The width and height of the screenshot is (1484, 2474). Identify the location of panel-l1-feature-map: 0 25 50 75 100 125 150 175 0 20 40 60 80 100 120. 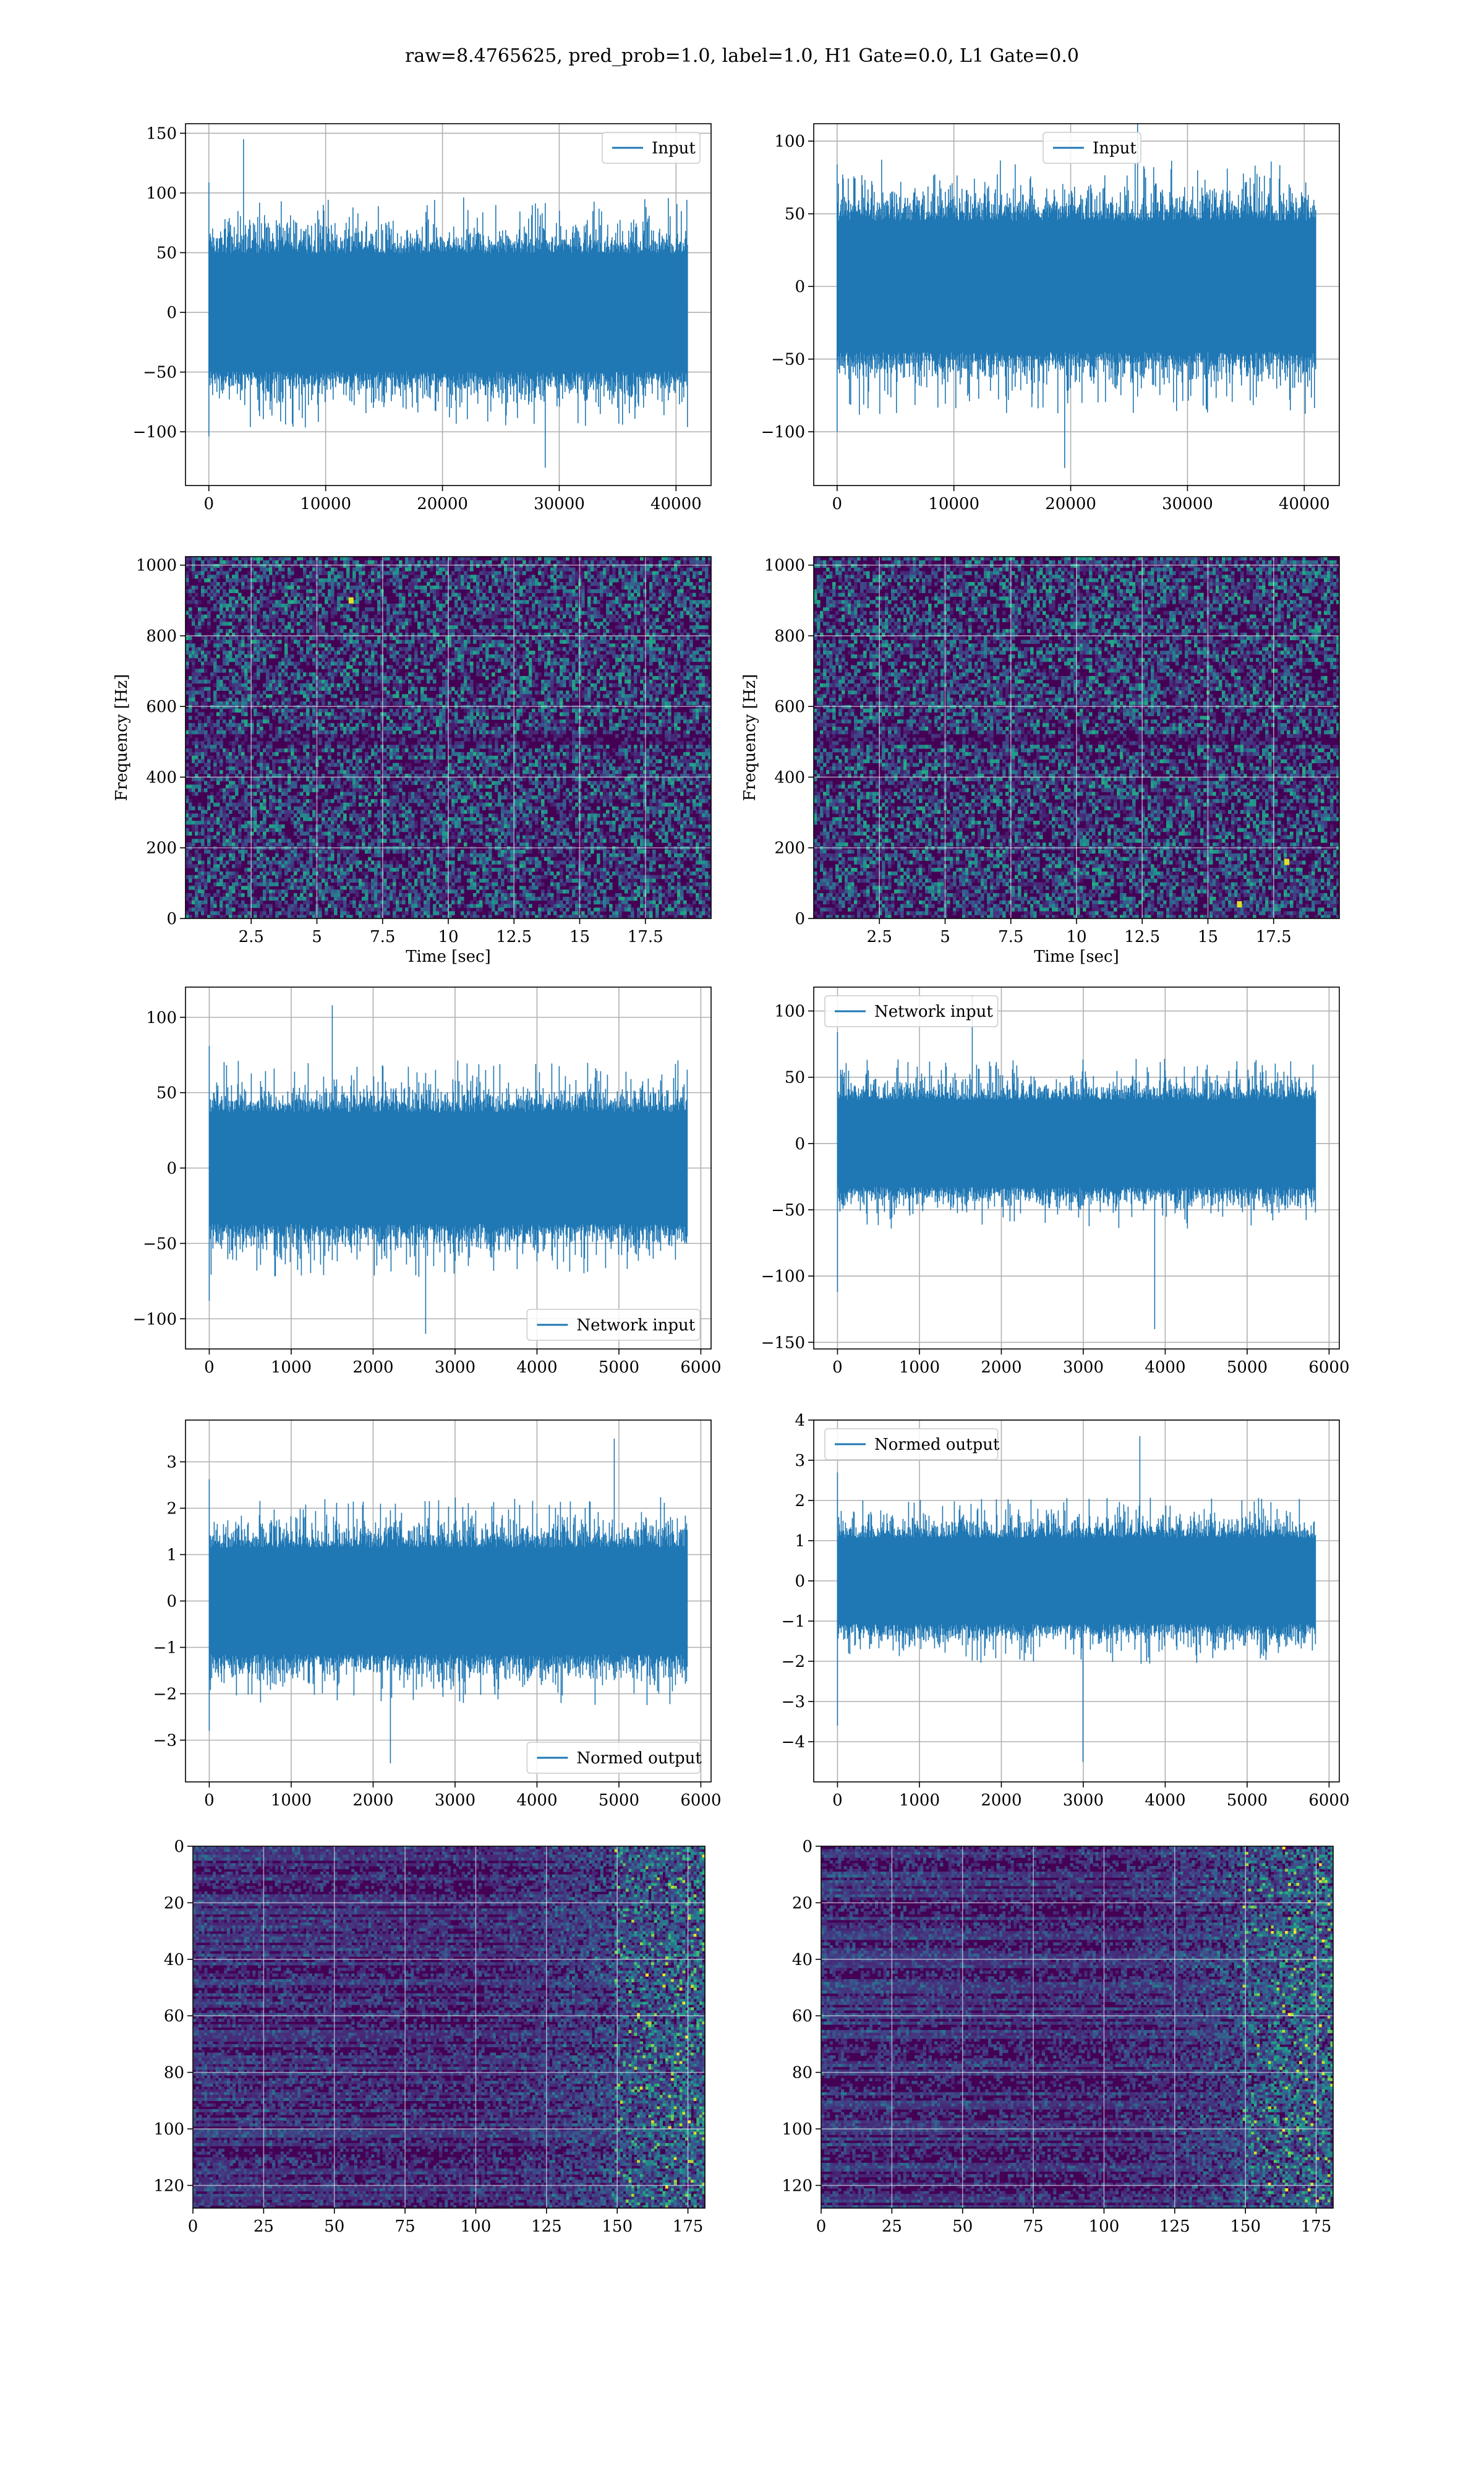
(1058, 2037).